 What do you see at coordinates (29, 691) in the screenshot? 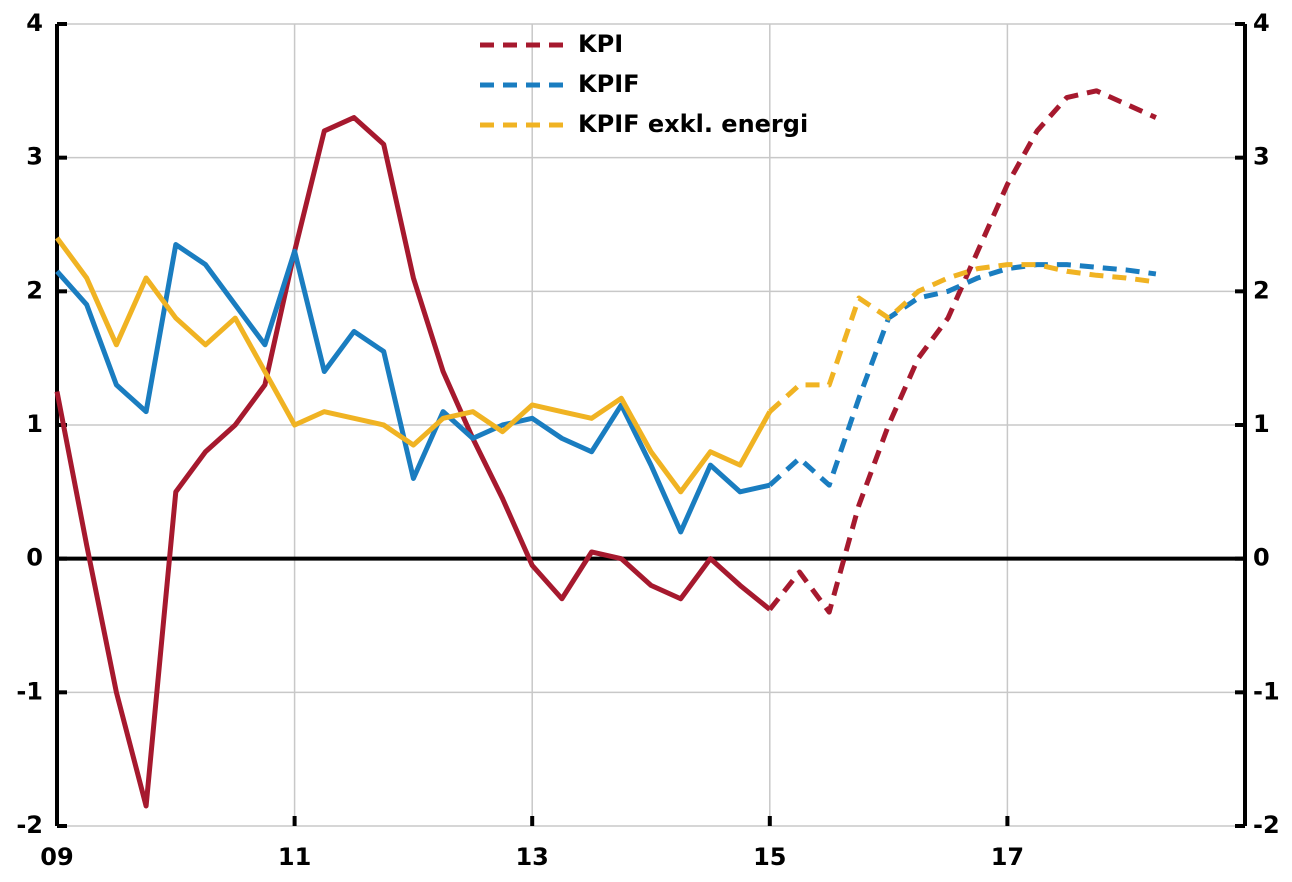
I see `y-tick-label: -1` at bounding box center [29, 691].